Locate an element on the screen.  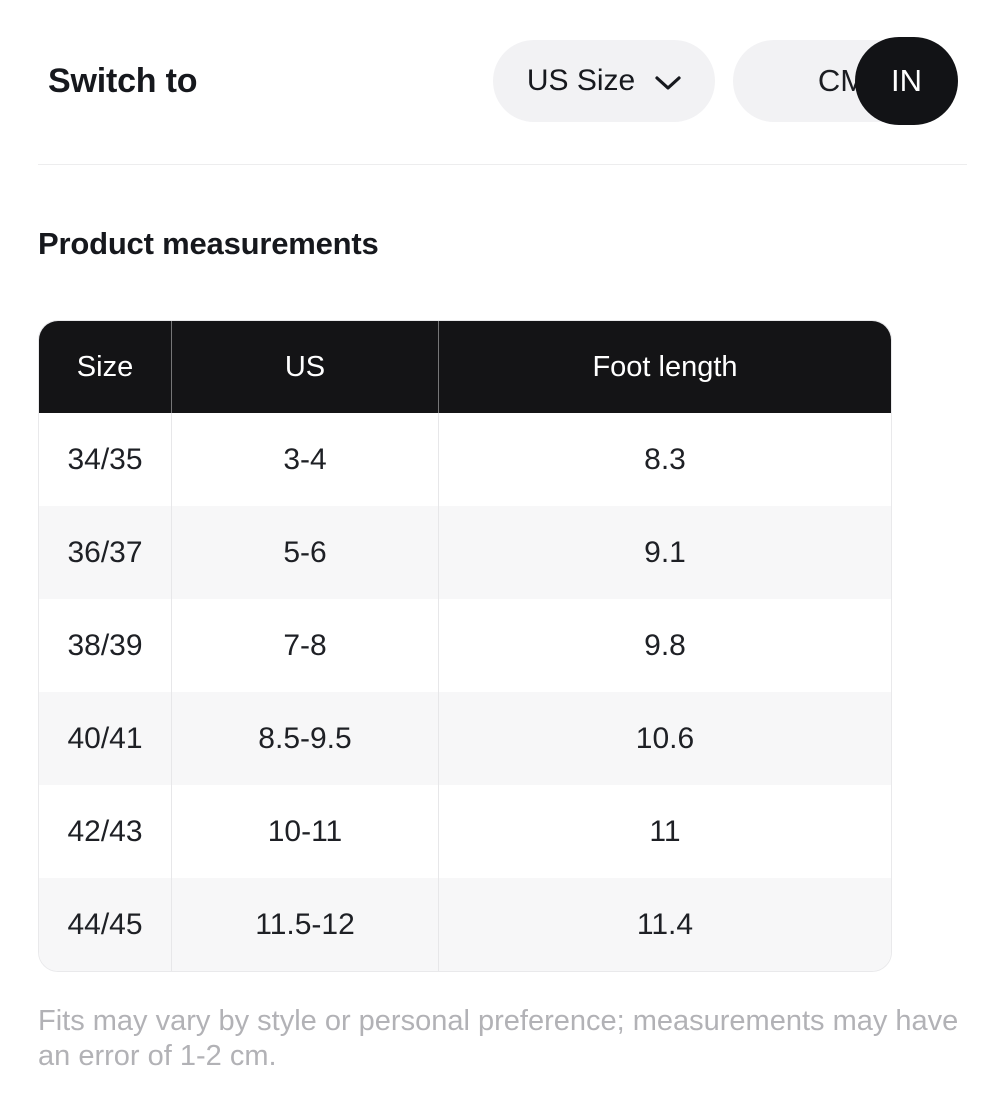
switch-to-label: Switch to is located at coordinates (123, 81).